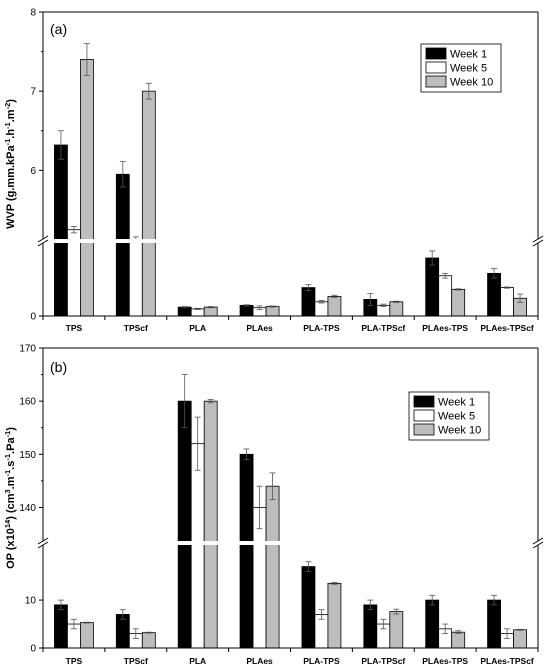  What do you see at coordinates (27, 349) in the screenshot?
I see `y-tick-label: 170` at bounding box center [27, 349].